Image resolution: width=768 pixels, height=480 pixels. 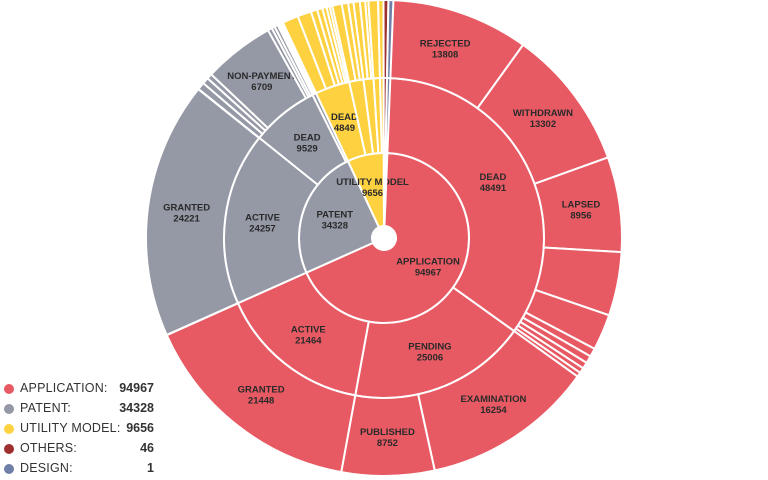 I want to click on legend-item: UTILITY MODEL: 9656, so click(x=79, y=430).